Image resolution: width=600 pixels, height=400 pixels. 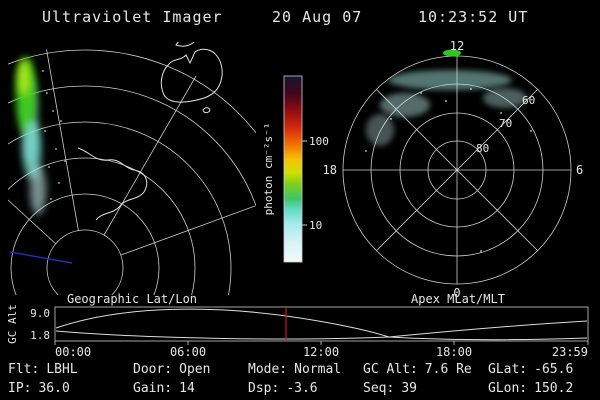 What do you see at coordinates (191, 75) in the screenshot?
I see `coastline-australia` at bounding box center [191, 75].